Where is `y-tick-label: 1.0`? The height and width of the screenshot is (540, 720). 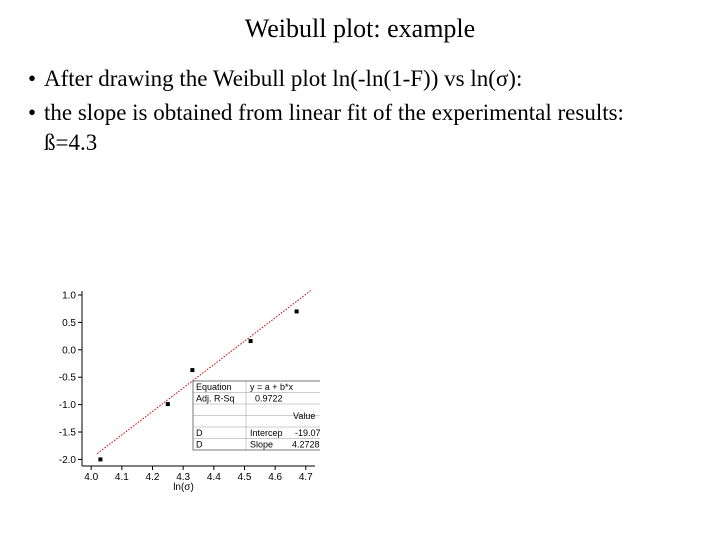 y-tick-label: 1.0 is located at coordinates (69, 296).